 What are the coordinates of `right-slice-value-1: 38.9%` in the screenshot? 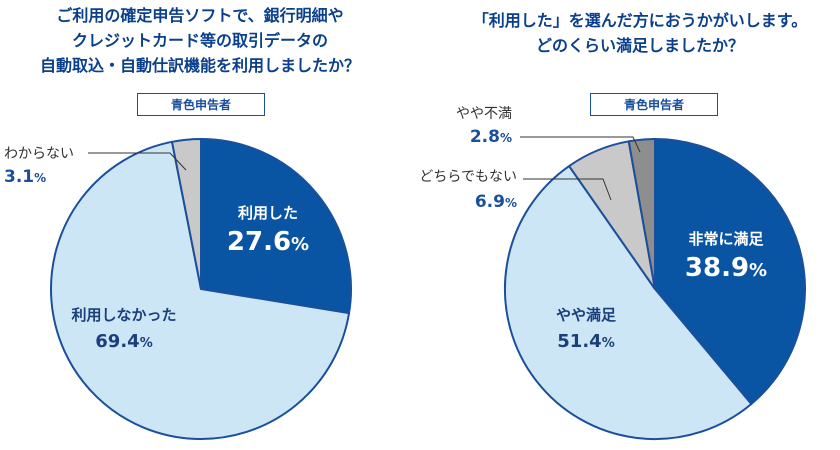 It's located at (726, 268).